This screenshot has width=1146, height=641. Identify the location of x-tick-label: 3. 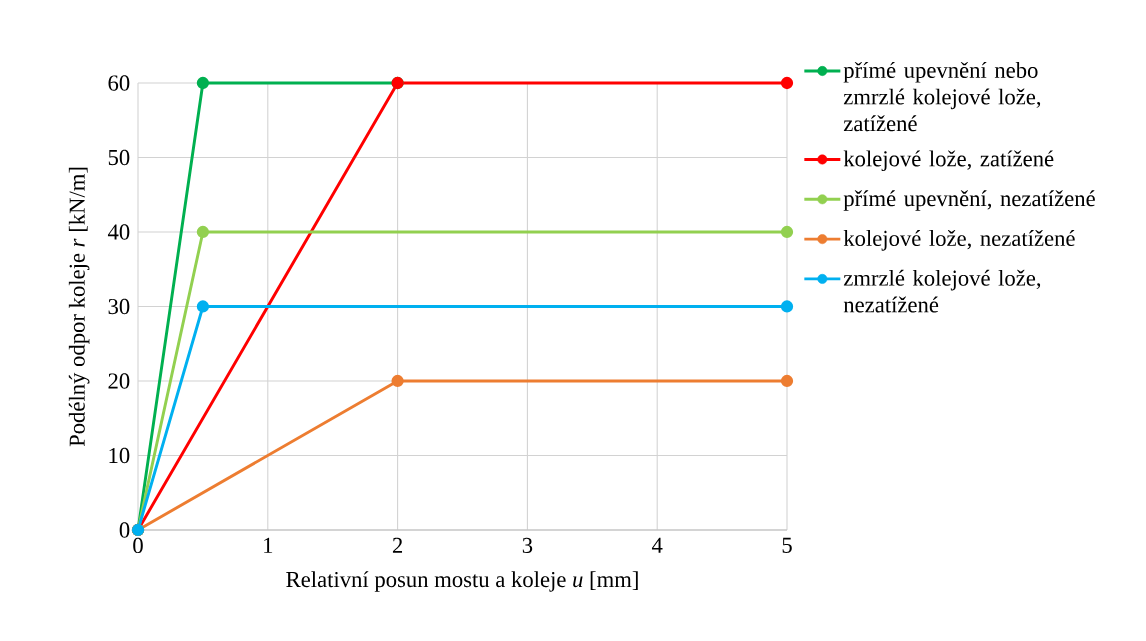
(527, 545).